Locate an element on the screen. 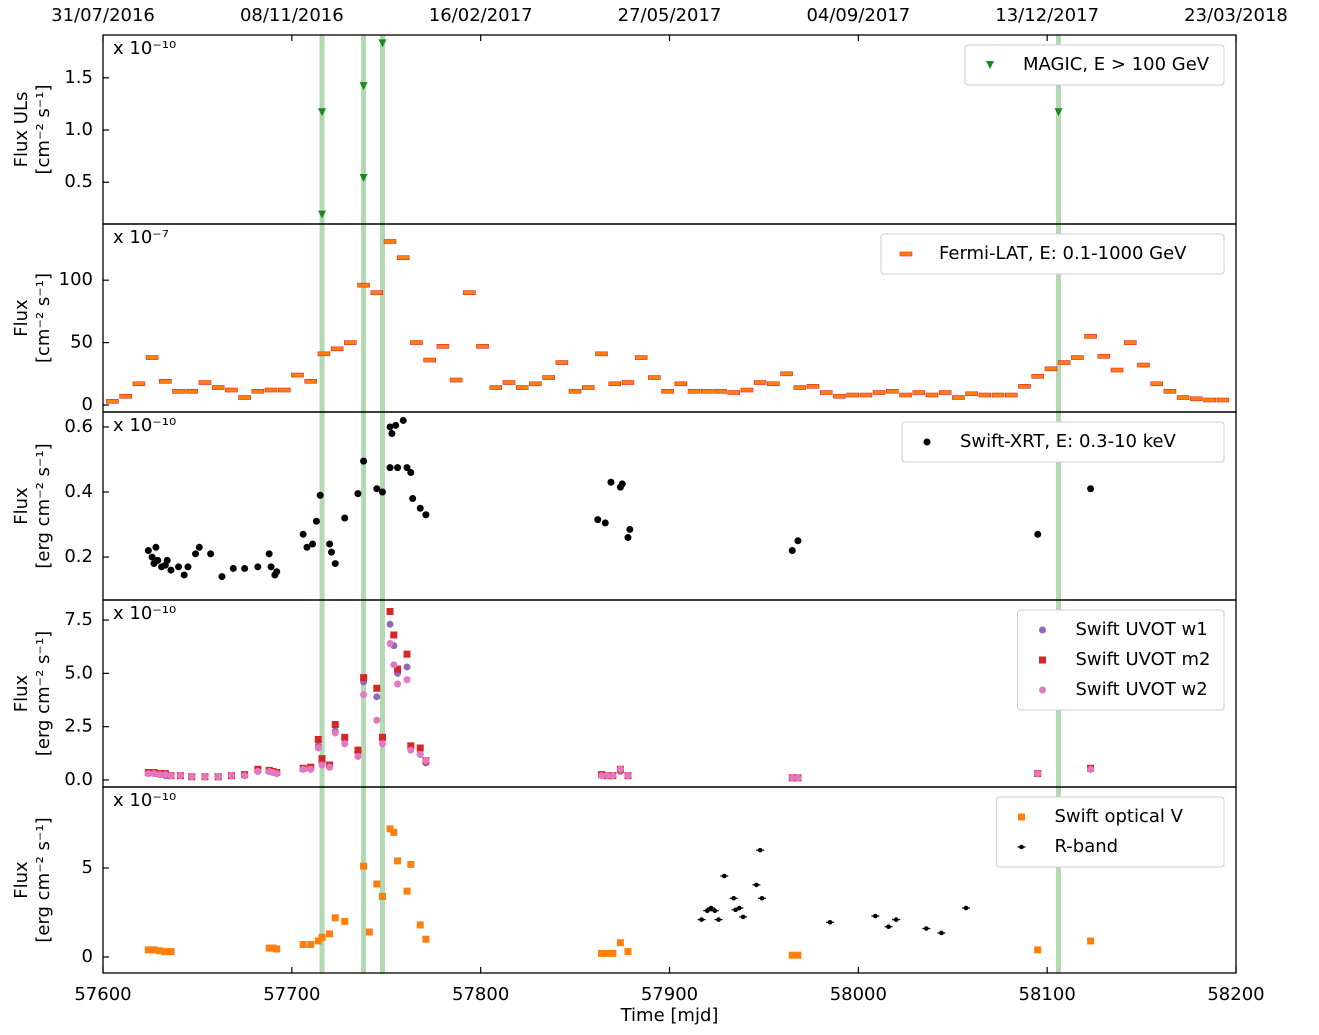 Image resolution: width=1319 pixels, height=1035 pixels. y-tick-label: 100 is located at coordinates (76, 279).